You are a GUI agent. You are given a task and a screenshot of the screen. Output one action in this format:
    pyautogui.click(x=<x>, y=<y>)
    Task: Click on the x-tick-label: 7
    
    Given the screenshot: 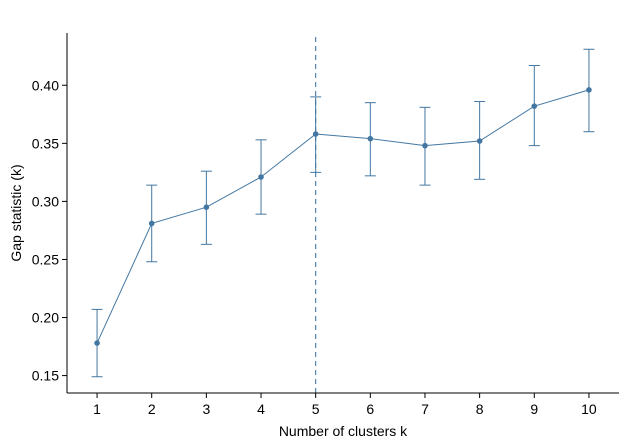 What is the action you would take?
    pyautogui.click(x=425, y=409)
    